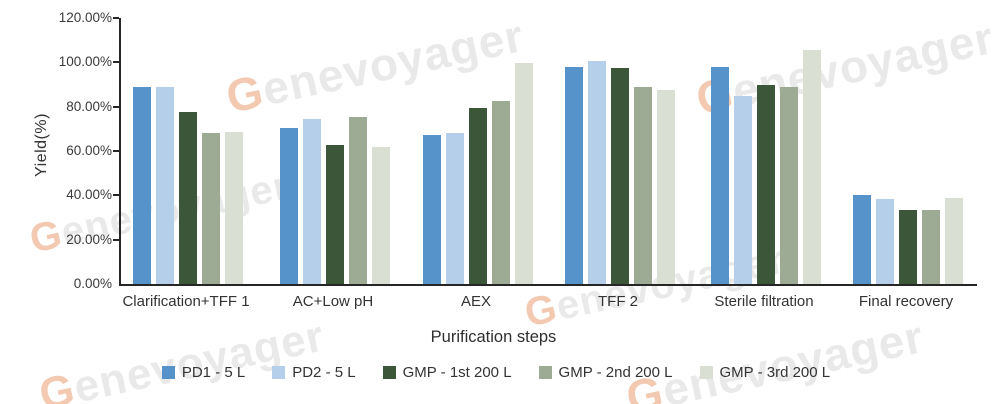 This screenshot has width=992, height=404. What do you see at coordinates (89, 106) in the screenshot?
I see `y-tick-label: 80.00%` at bounding box center [89, 106].